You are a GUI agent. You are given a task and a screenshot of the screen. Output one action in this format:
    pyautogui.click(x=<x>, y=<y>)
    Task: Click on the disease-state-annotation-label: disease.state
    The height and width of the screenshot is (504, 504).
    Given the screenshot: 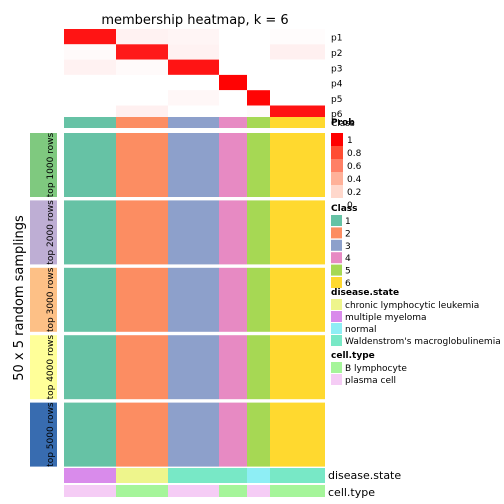 What is the action you would take?
    pyautogui.click(x=364, y=475)
    